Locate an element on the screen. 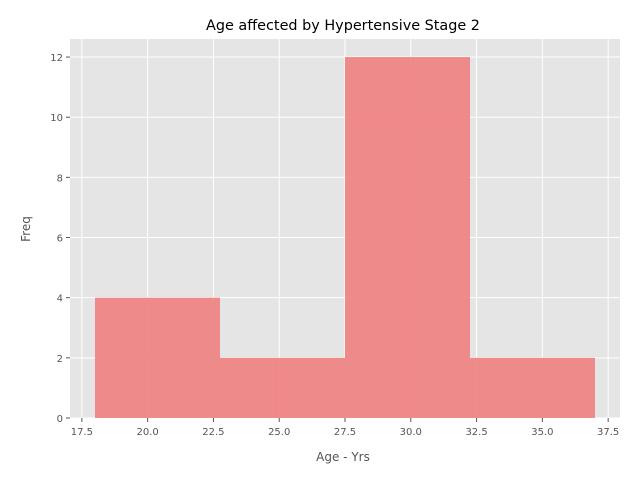 This screenshot has width=640, height=480. y-tick-label: 4 is located at coordinates (60, 299).